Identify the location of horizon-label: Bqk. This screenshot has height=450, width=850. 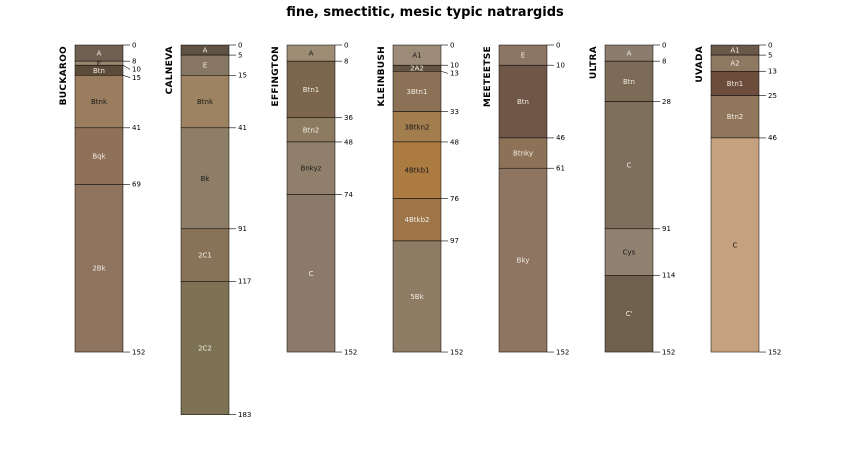
(99, 157).